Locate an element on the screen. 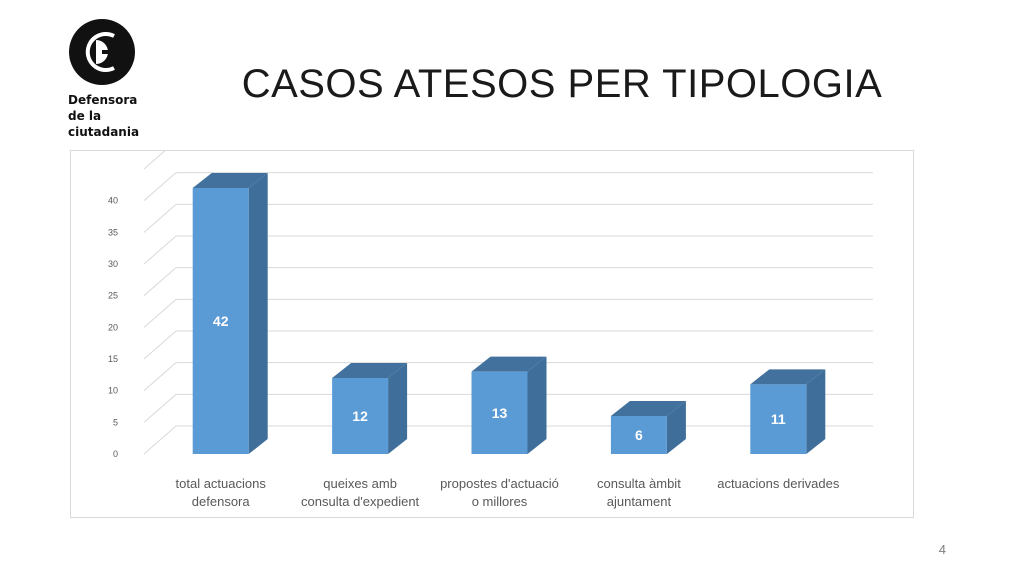 The width and height of the screenshot is (1024, 576). slide-title: CASOS ATESOS PER TIPOLOGIA is located at coordinates (562, 84).